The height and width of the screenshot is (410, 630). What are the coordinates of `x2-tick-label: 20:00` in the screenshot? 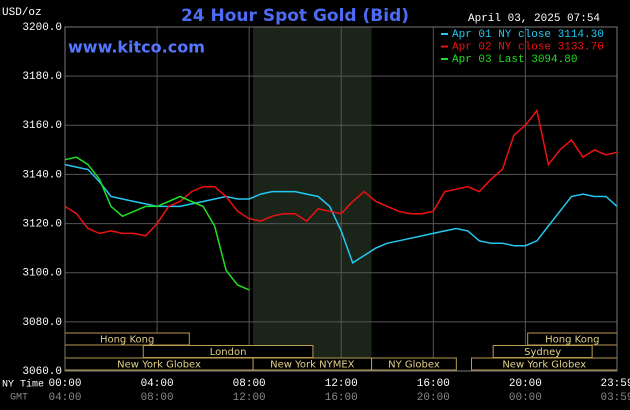 It's located at (433, 398).